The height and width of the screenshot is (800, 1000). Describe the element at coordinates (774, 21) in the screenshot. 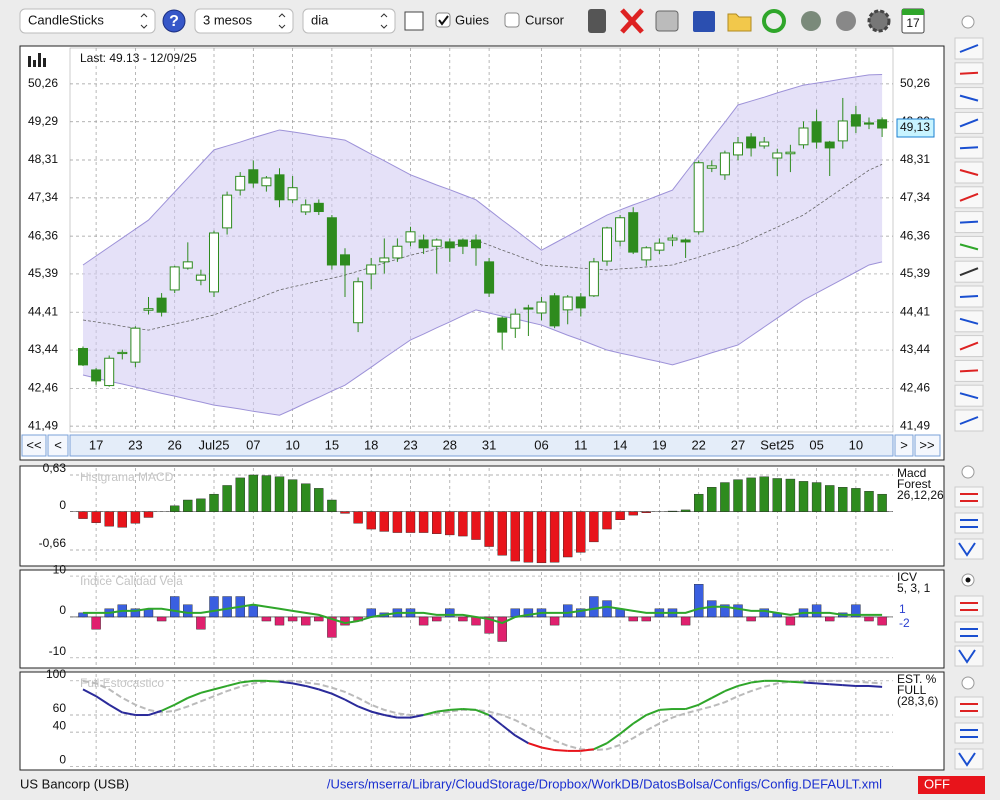

I see `refresh-icon` at that location.